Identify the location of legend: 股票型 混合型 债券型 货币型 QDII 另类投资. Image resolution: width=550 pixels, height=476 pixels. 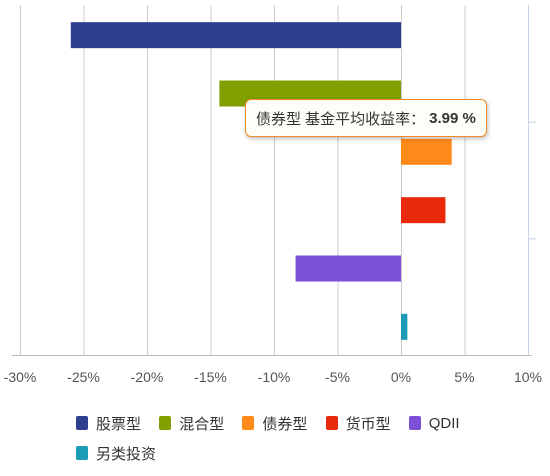
(296, 442).